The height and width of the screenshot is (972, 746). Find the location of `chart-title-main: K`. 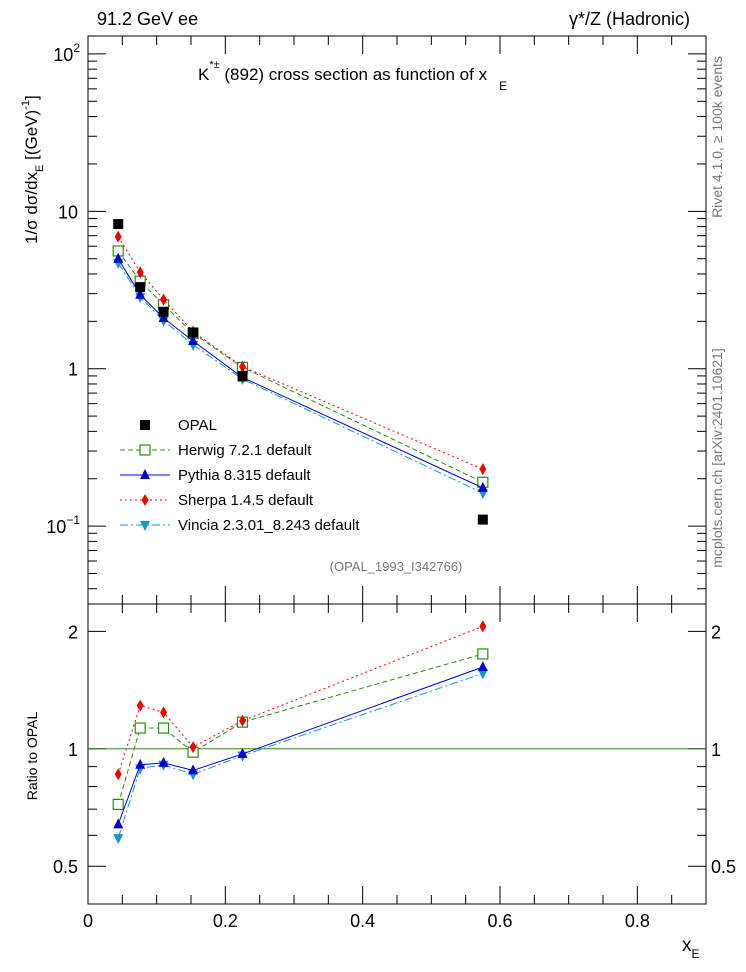

chart-title-main: K is located at coordinates (204, 74).